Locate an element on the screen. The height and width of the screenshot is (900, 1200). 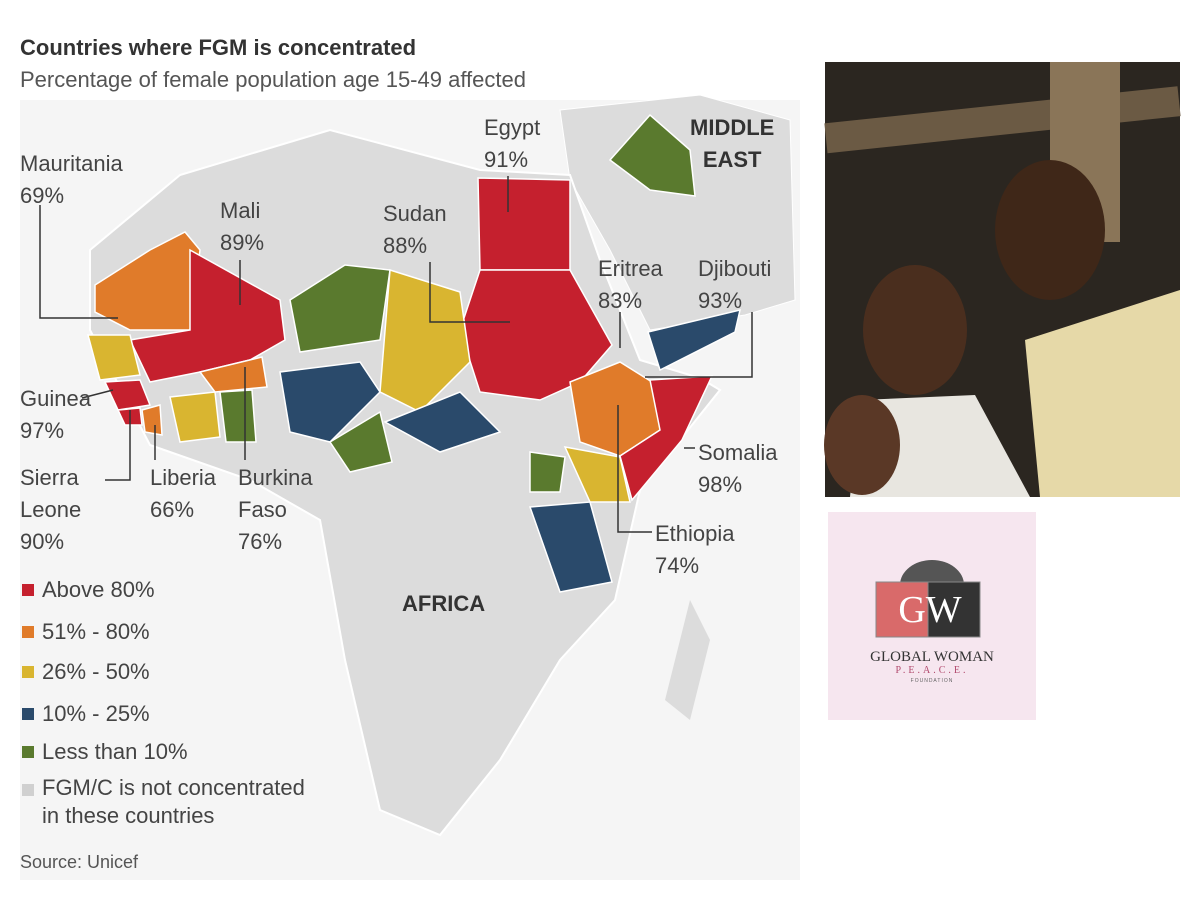
region-label: AFRICA is located at coordinates (444, 603).